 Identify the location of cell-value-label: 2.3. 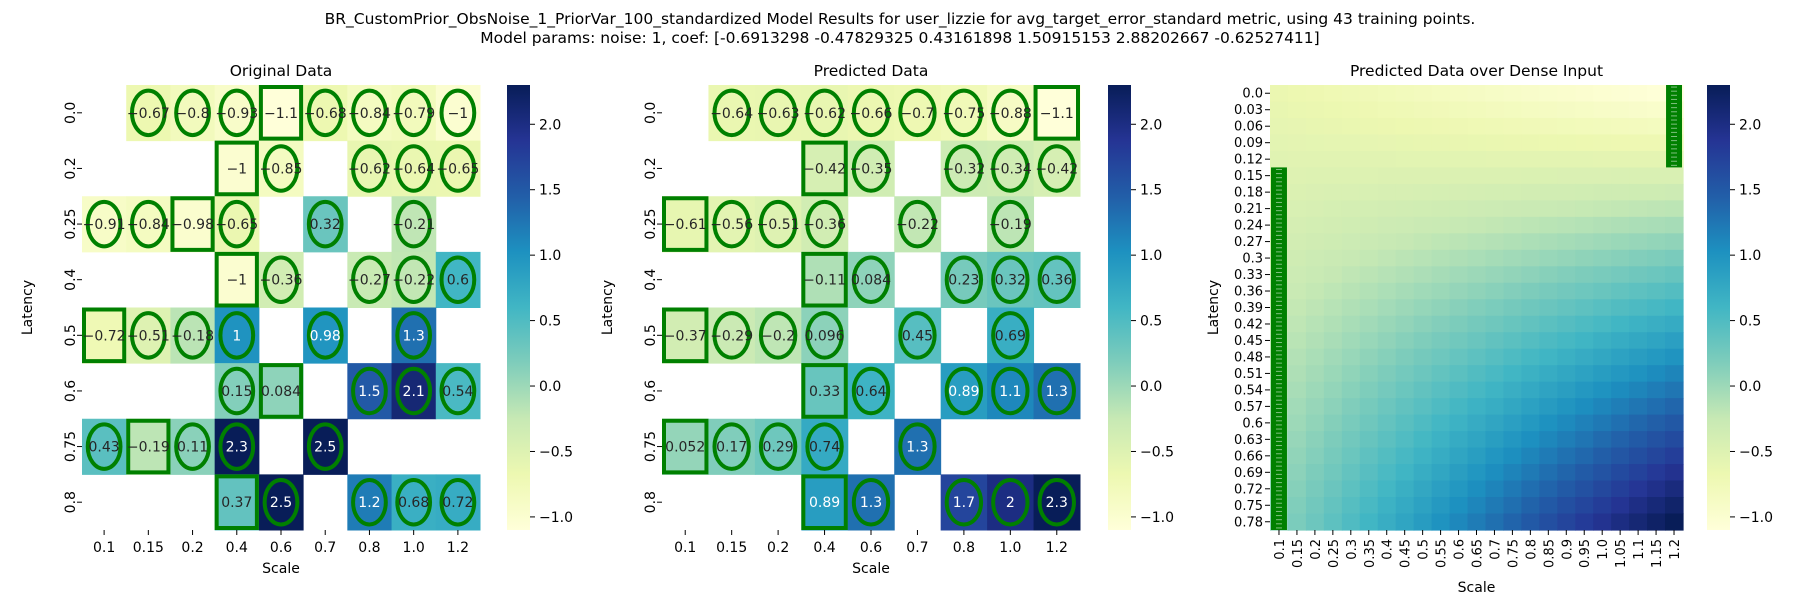
(1057, 503).